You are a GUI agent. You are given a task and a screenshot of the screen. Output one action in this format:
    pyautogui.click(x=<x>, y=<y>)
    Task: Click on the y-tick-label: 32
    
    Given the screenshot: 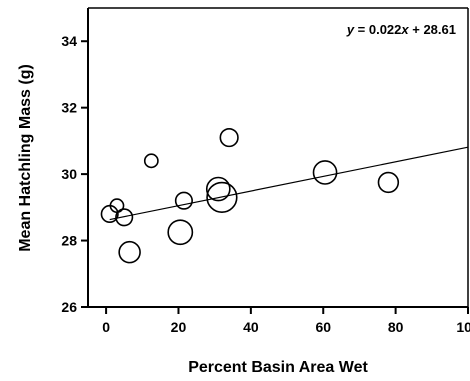 What is the action you would take?
    pyautogui.click(x=69, y=108)
    